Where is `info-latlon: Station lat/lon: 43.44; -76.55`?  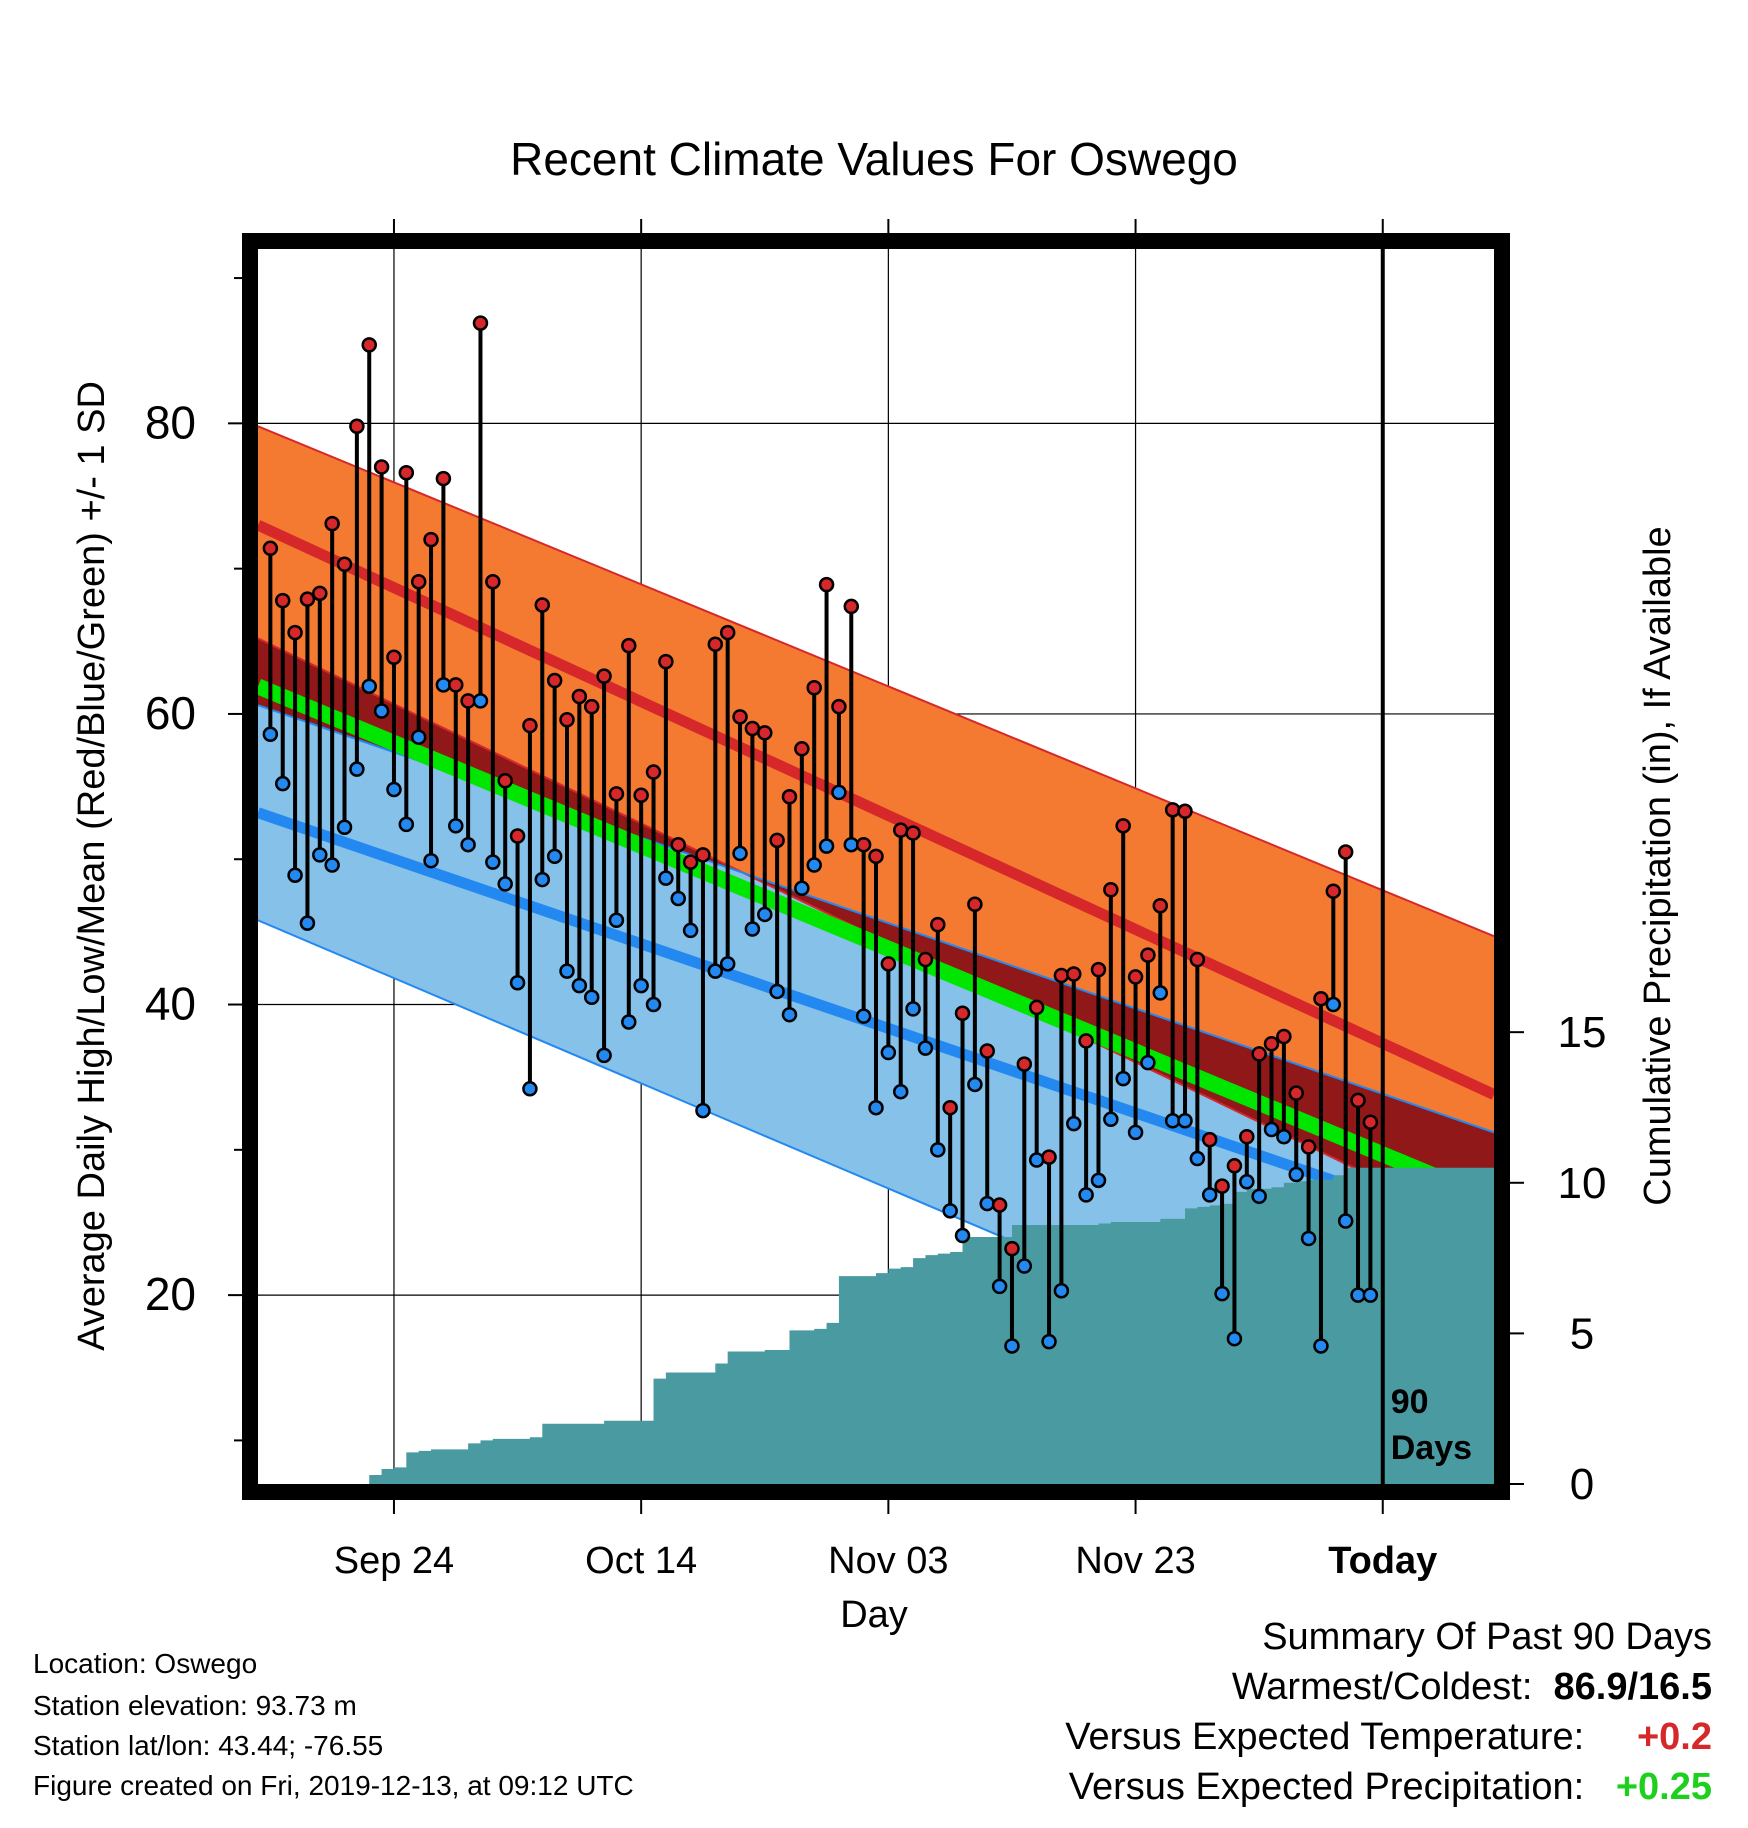 info-latlon: Station lat/lon: 43.44; -76.55 is located at coordinates (208, 1745).